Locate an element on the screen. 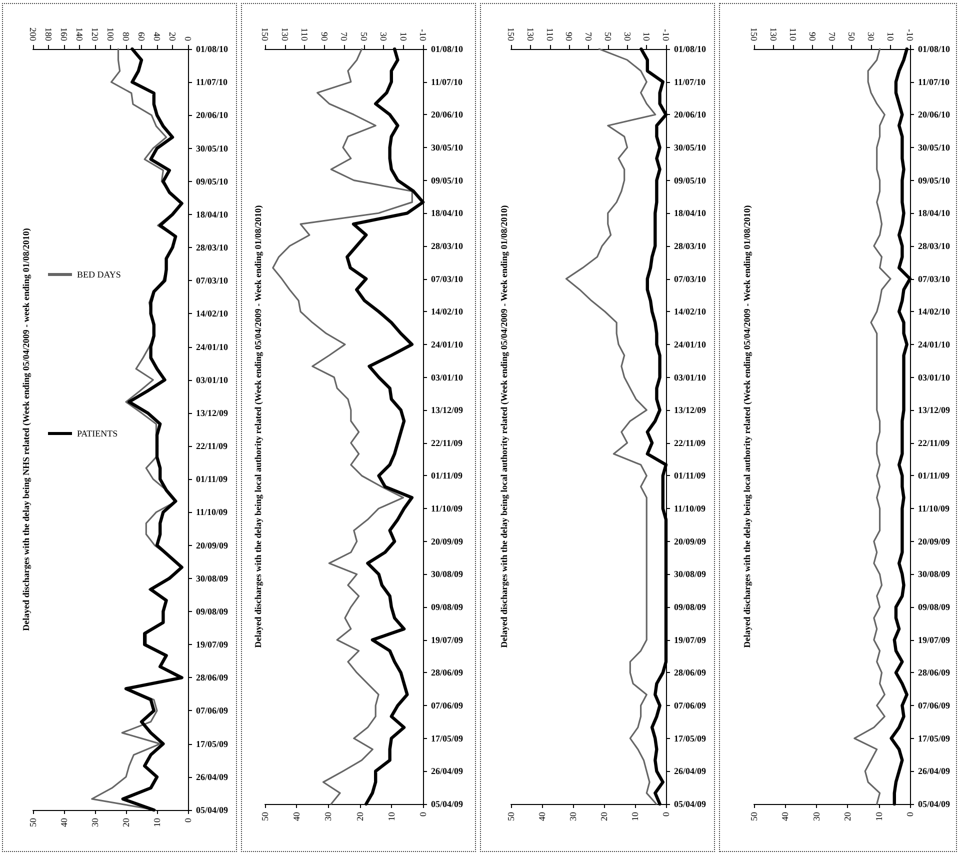  legend-label: BED DAYS is located at coordinates (99, 275).